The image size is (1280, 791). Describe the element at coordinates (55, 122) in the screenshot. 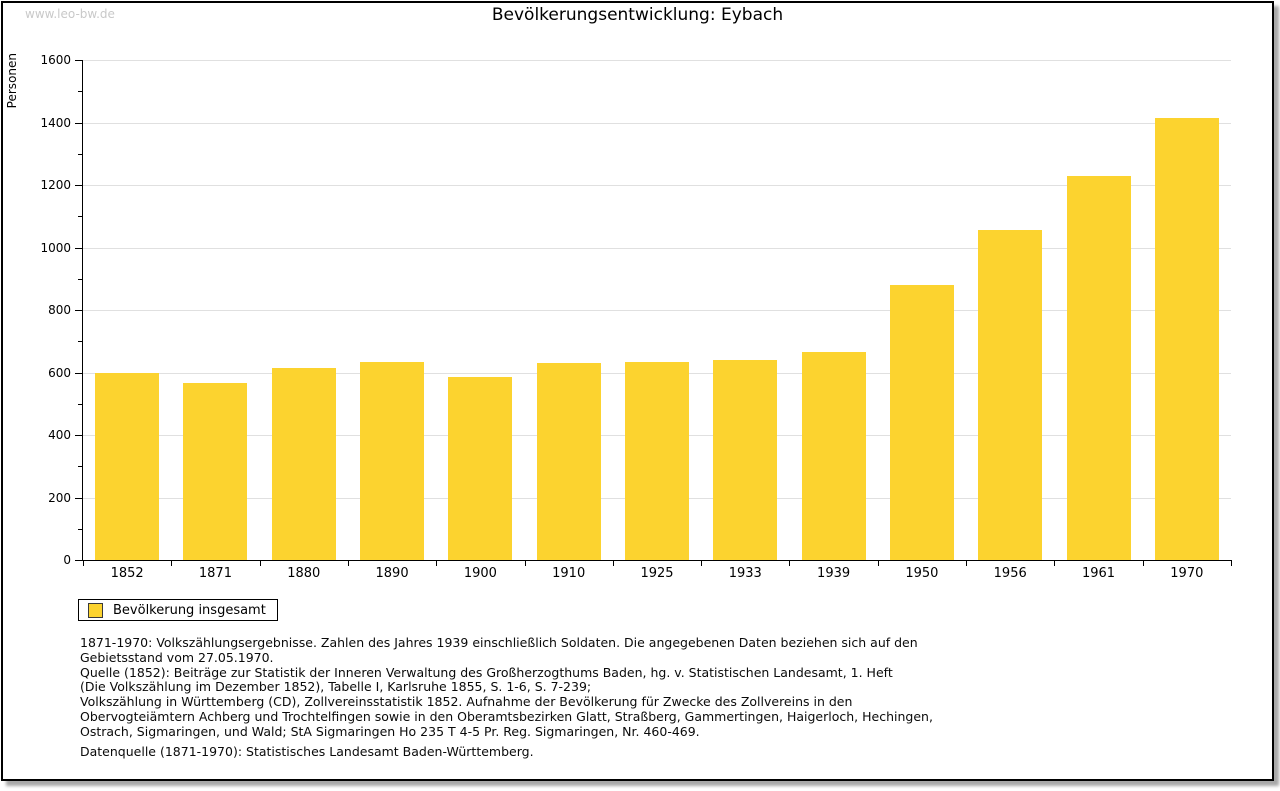

I see `y-axis-tick-label: 1400` at that location.